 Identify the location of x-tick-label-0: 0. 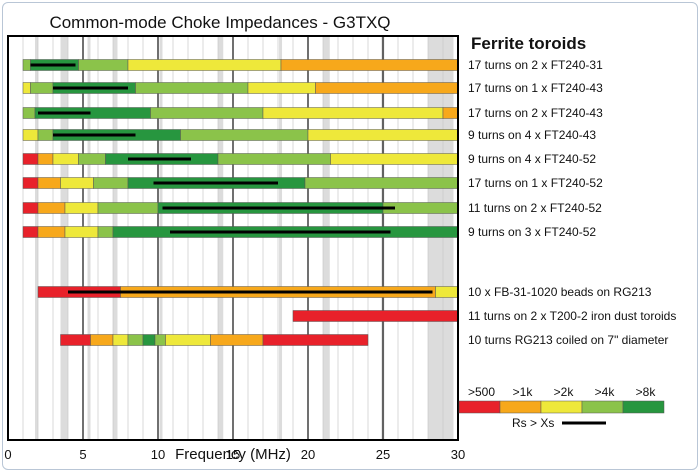
(7, 454).